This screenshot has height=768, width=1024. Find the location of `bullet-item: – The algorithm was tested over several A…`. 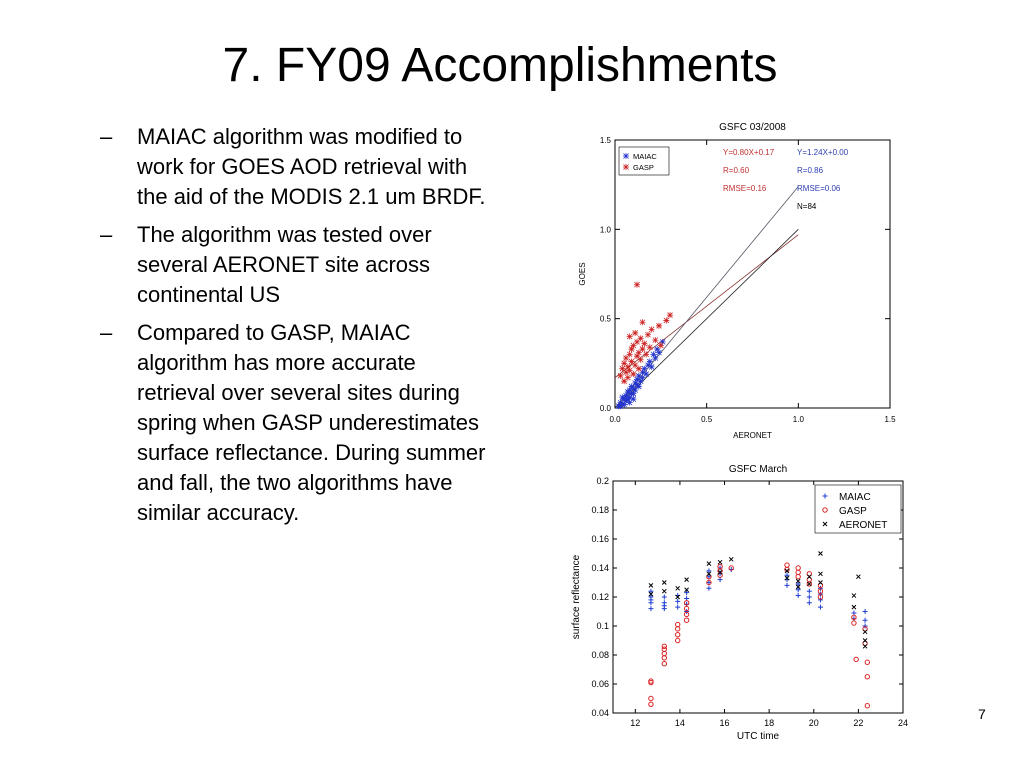

bullet-item: – The algorithm was tested over several A… is located at coordinates (300, 265).